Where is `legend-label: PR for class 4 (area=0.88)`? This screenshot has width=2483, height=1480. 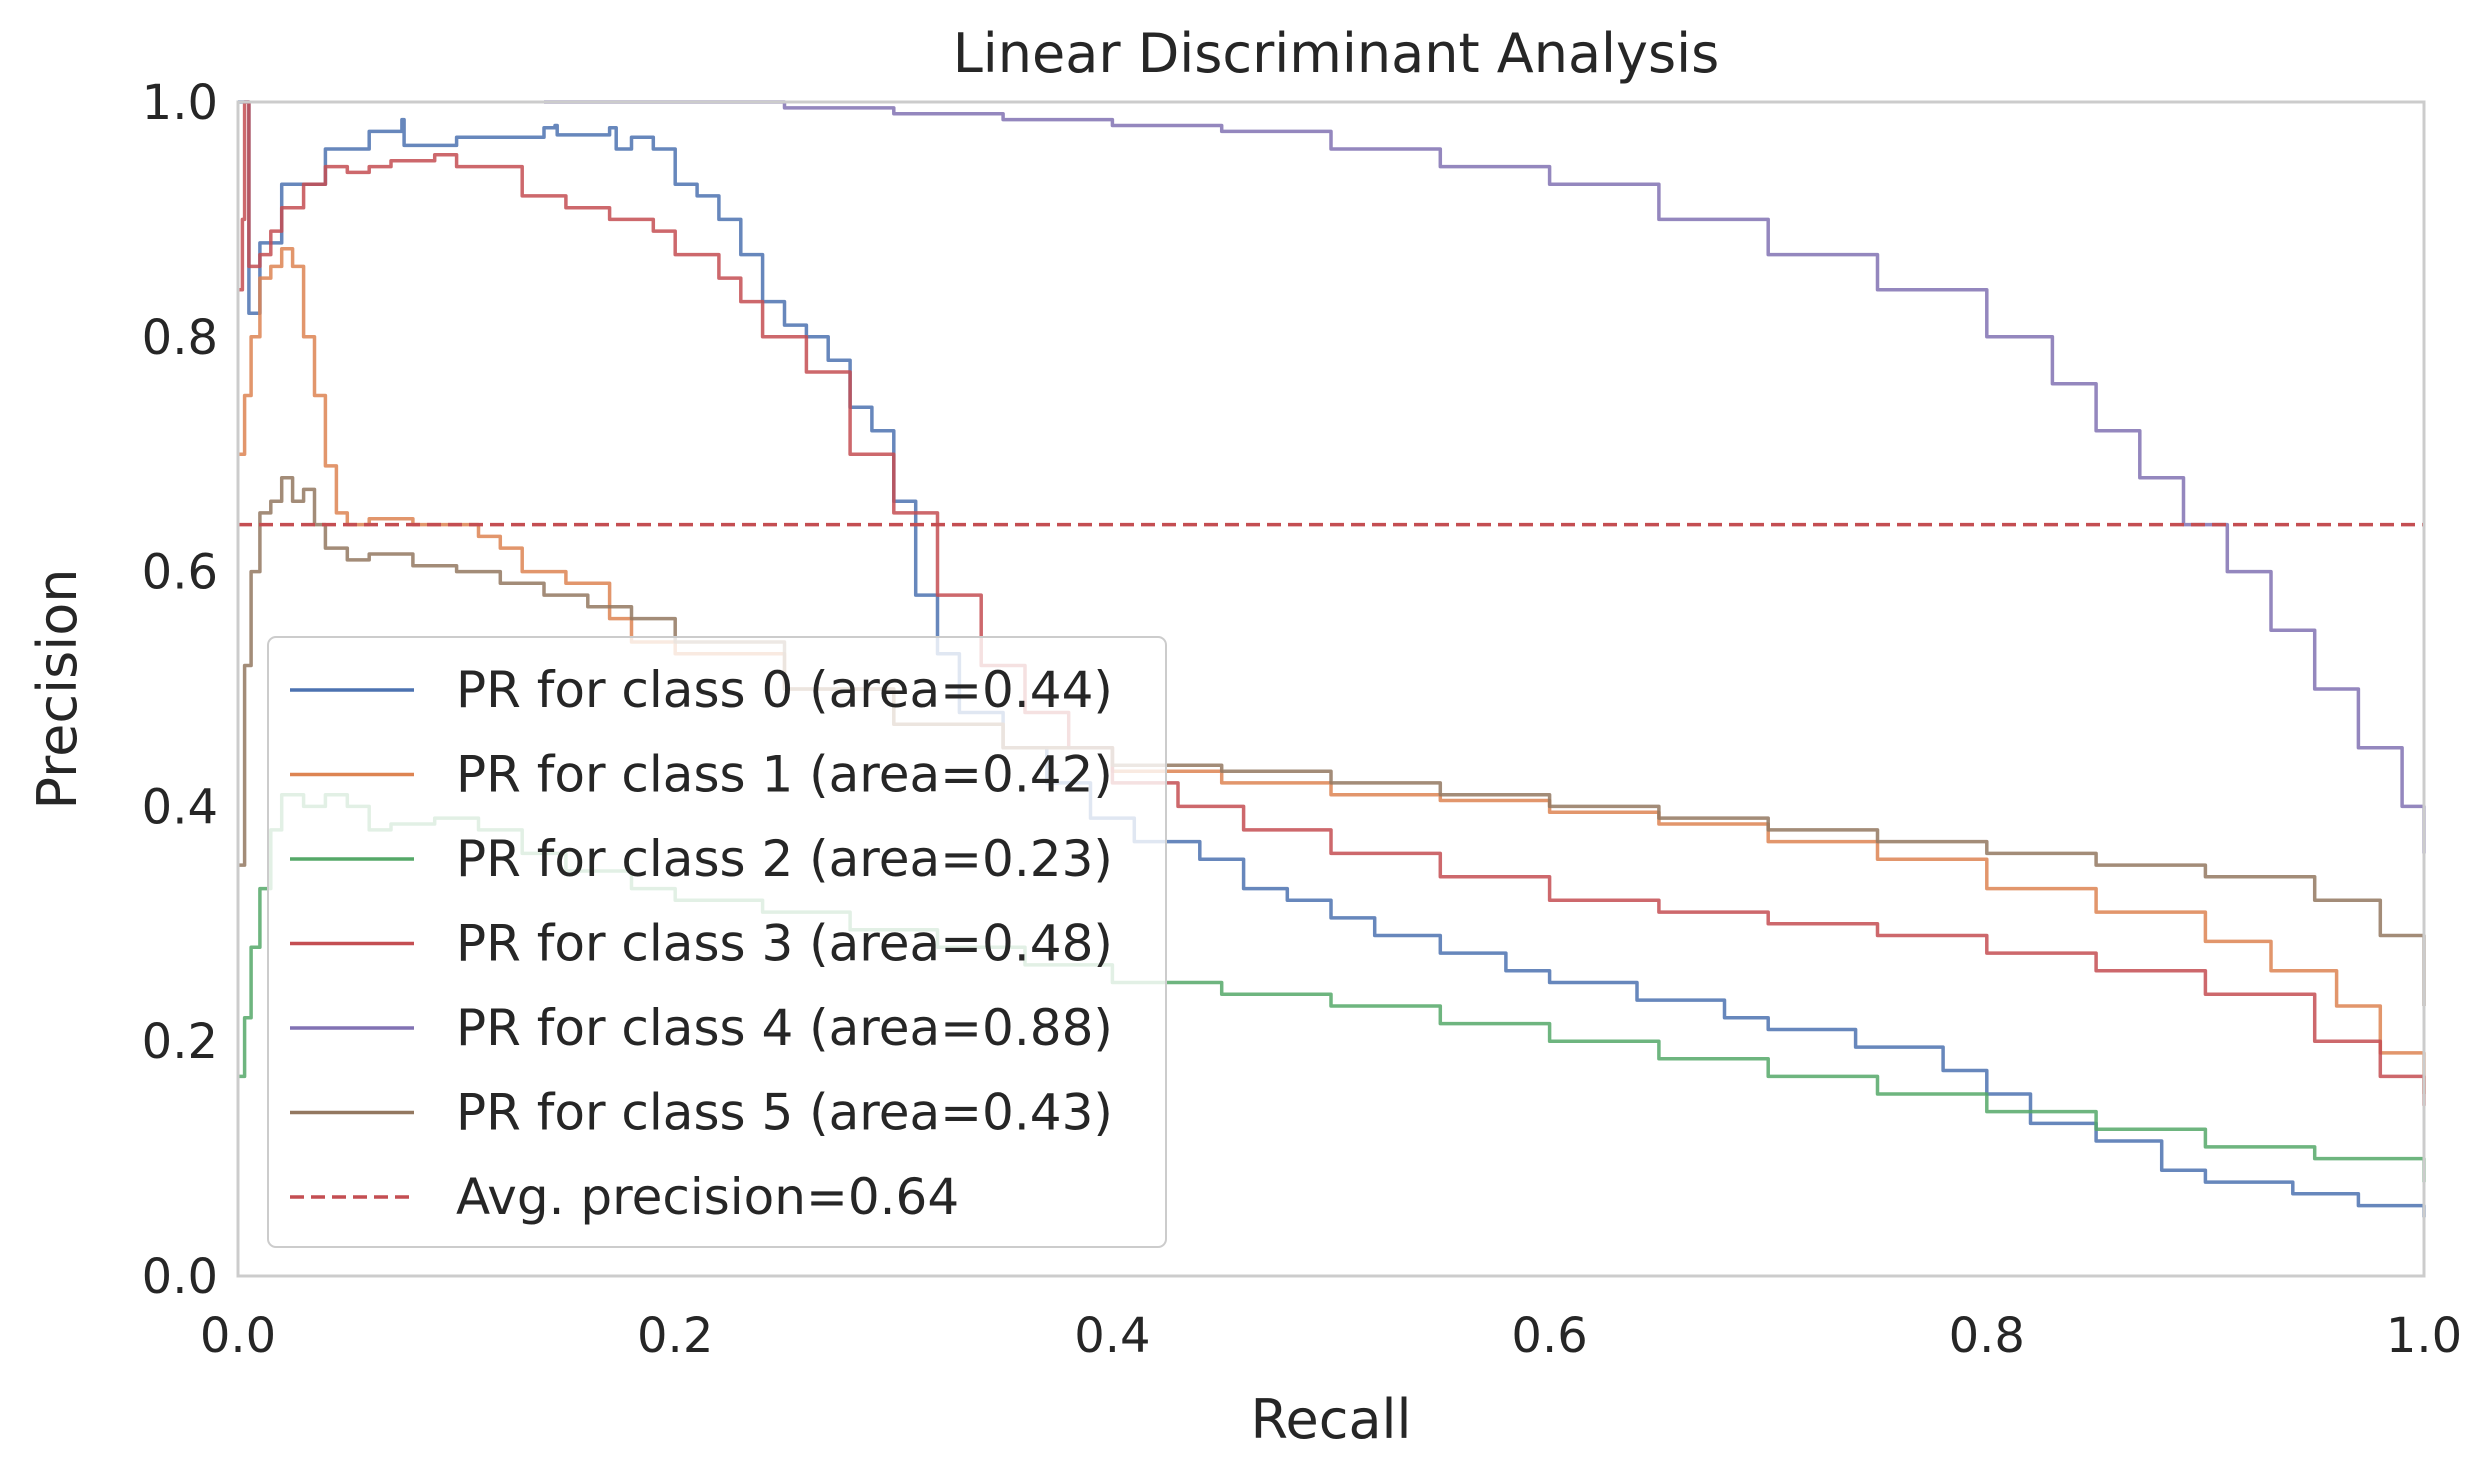 legend-label: PR for class 4 (area=0.88) is located at coordinates (784, 1028).